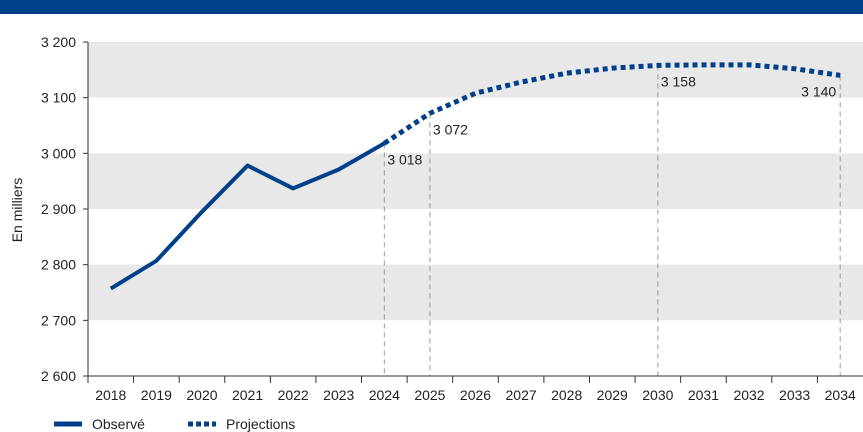 This screenshot has width=863, height=432. What do you see at coordinates (794, 395) in the screenshot?
I see `x-tick-label: 2033` at bounding box center [794, 395].